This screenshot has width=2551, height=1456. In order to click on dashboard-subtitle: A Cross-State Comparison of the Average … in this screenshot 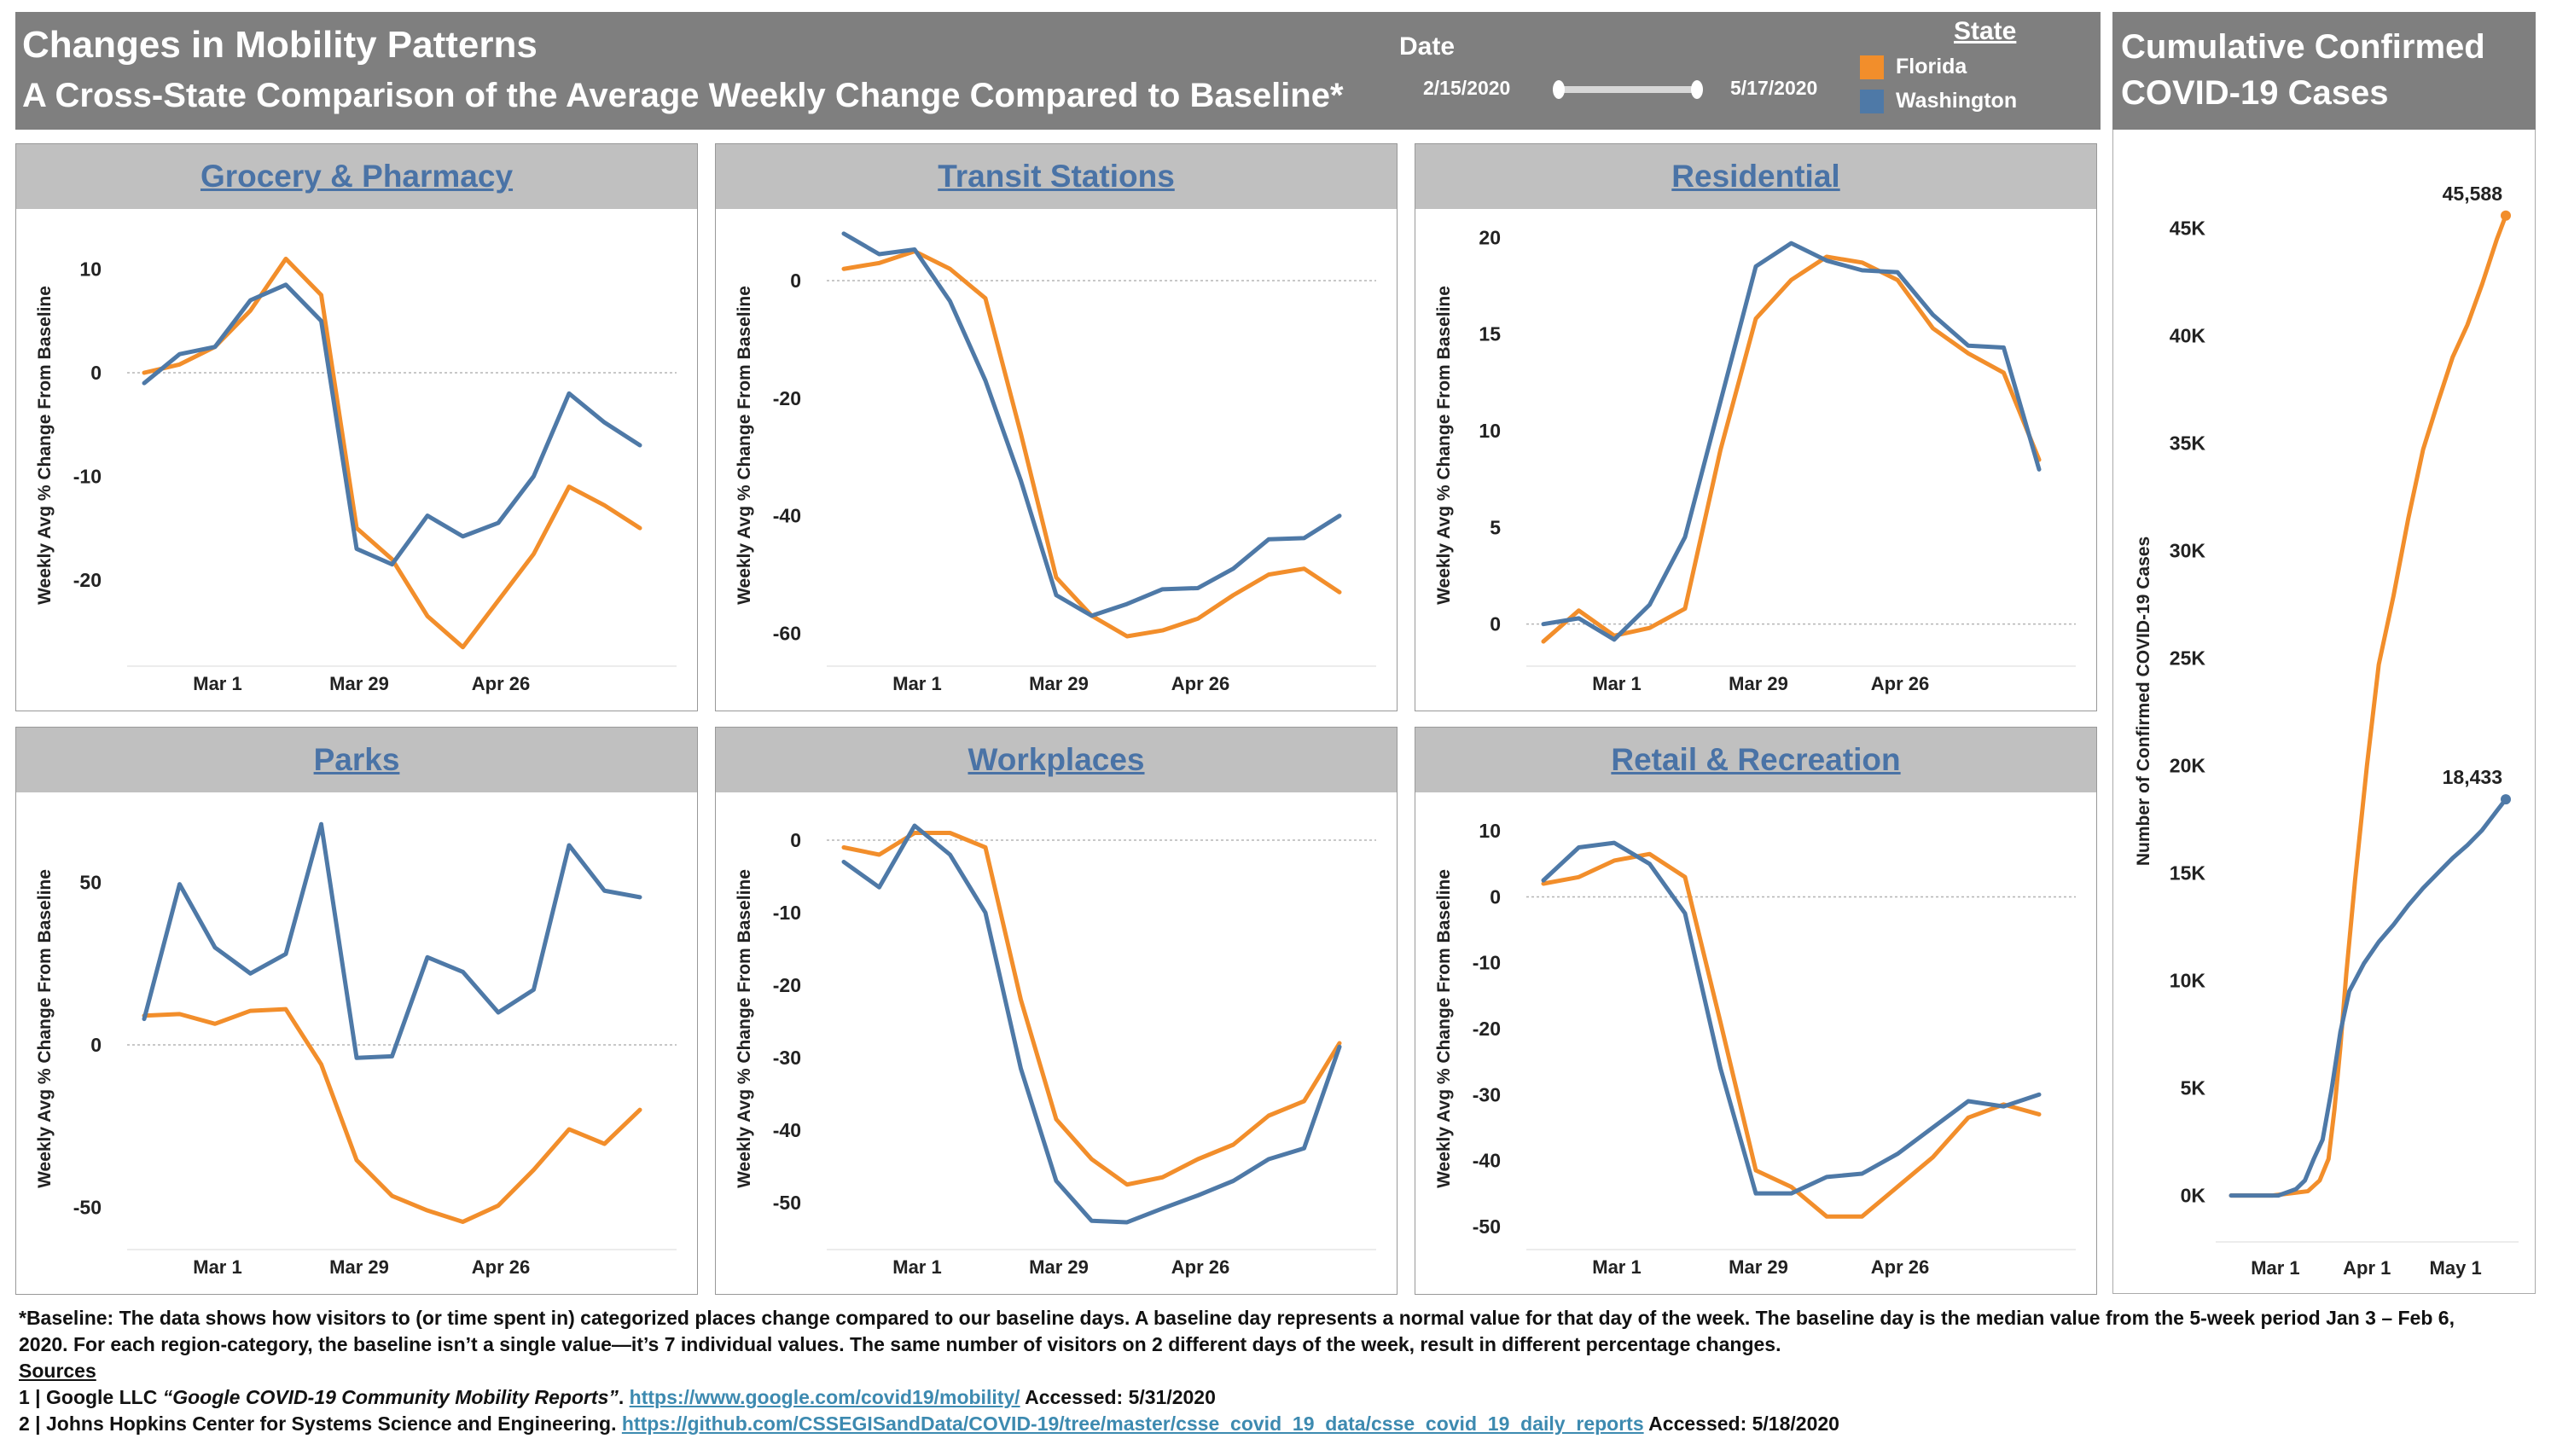, I will do `click(683, 95)`.